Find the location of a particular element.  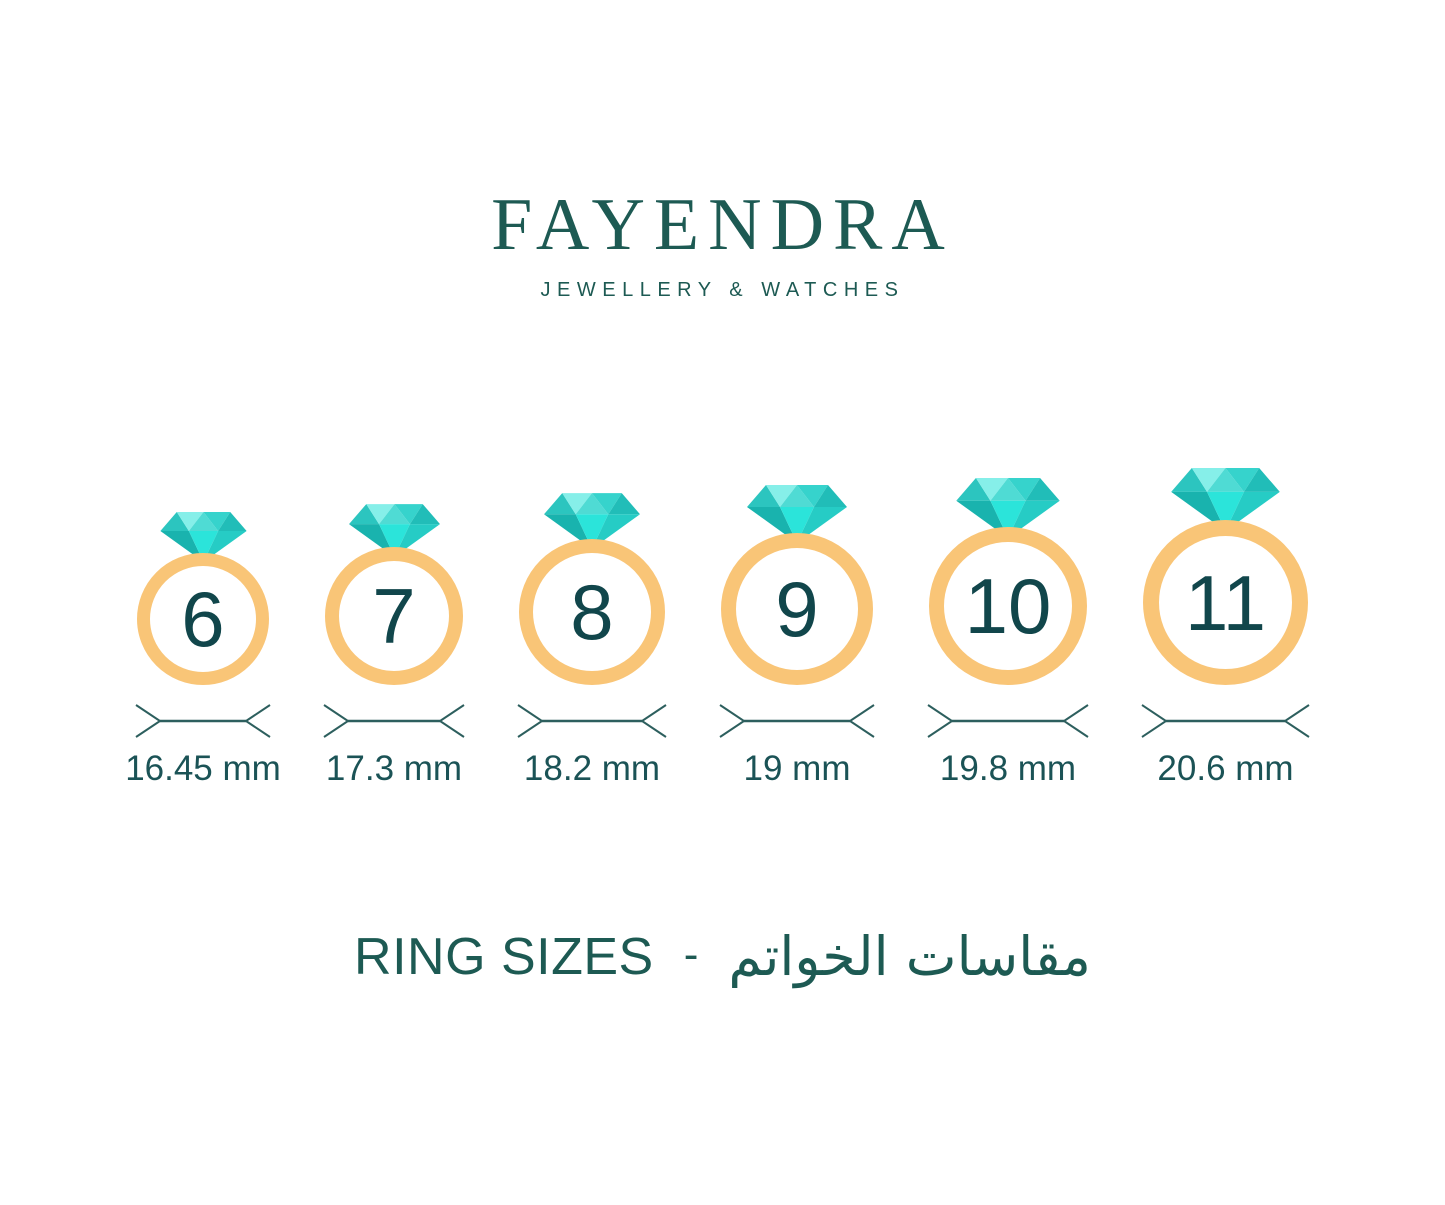

ring-unit: 7 17.3 mm is located at coordinates (394, 646).